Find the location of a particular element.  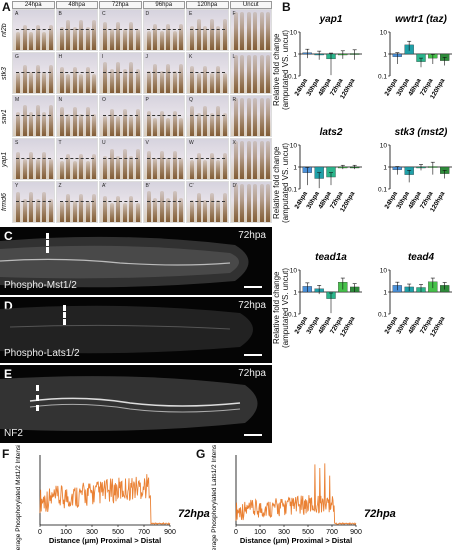

ish-image-cell: X is located at coordinates (250, 159).